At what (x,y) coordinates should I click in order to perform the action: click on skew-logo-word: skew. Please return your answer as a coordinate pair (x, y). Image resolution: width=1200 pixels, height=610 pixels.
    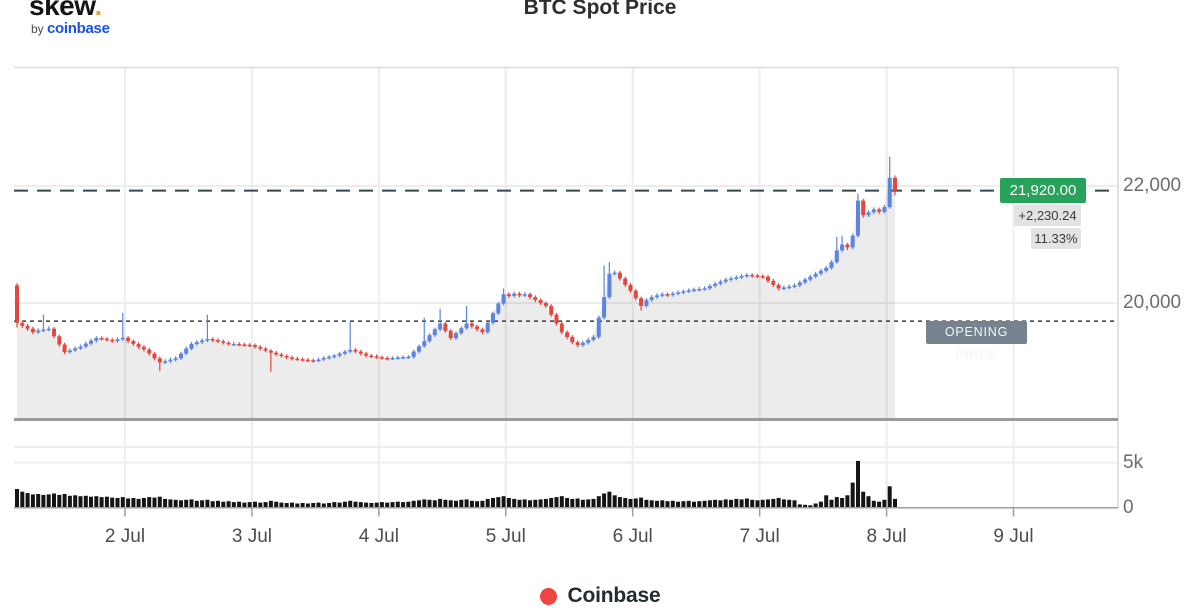
    Looking at the image, I should click on (62, 10).